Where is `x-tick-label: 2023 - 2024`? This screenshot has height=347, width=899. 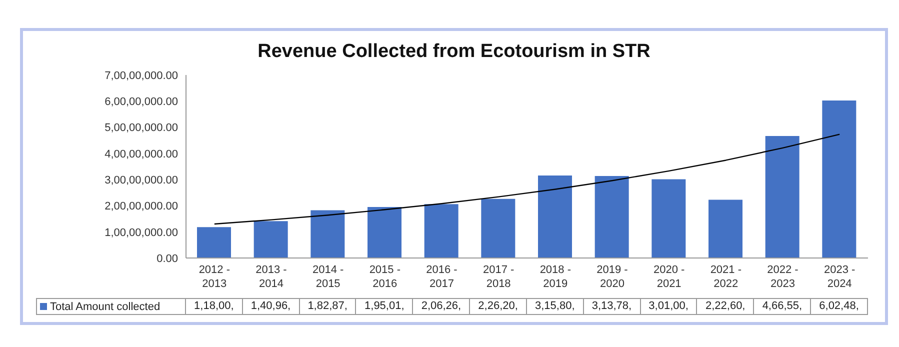 x-tick-label: 2023 - 2024 is located at coordinates (840, 277).